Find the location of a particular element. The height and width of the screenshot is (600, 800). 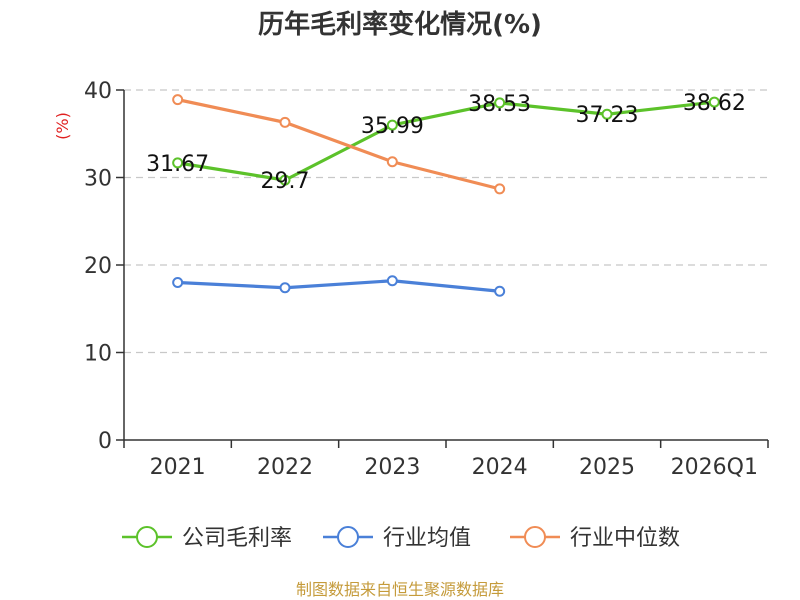

x-tick-label: 2022 is located at coordinates (285, 467).